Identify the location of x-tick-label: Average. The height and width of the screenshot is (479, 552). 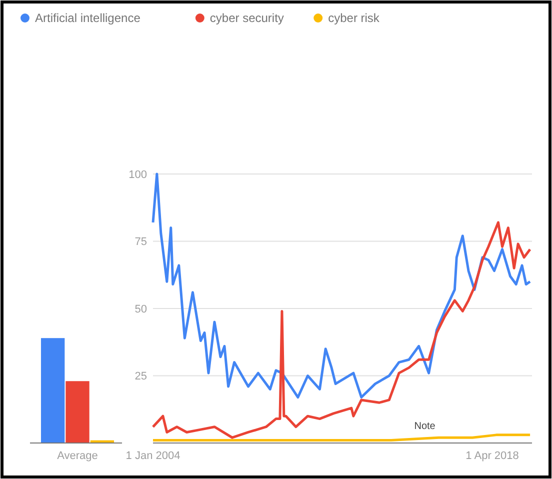
(77, 456).